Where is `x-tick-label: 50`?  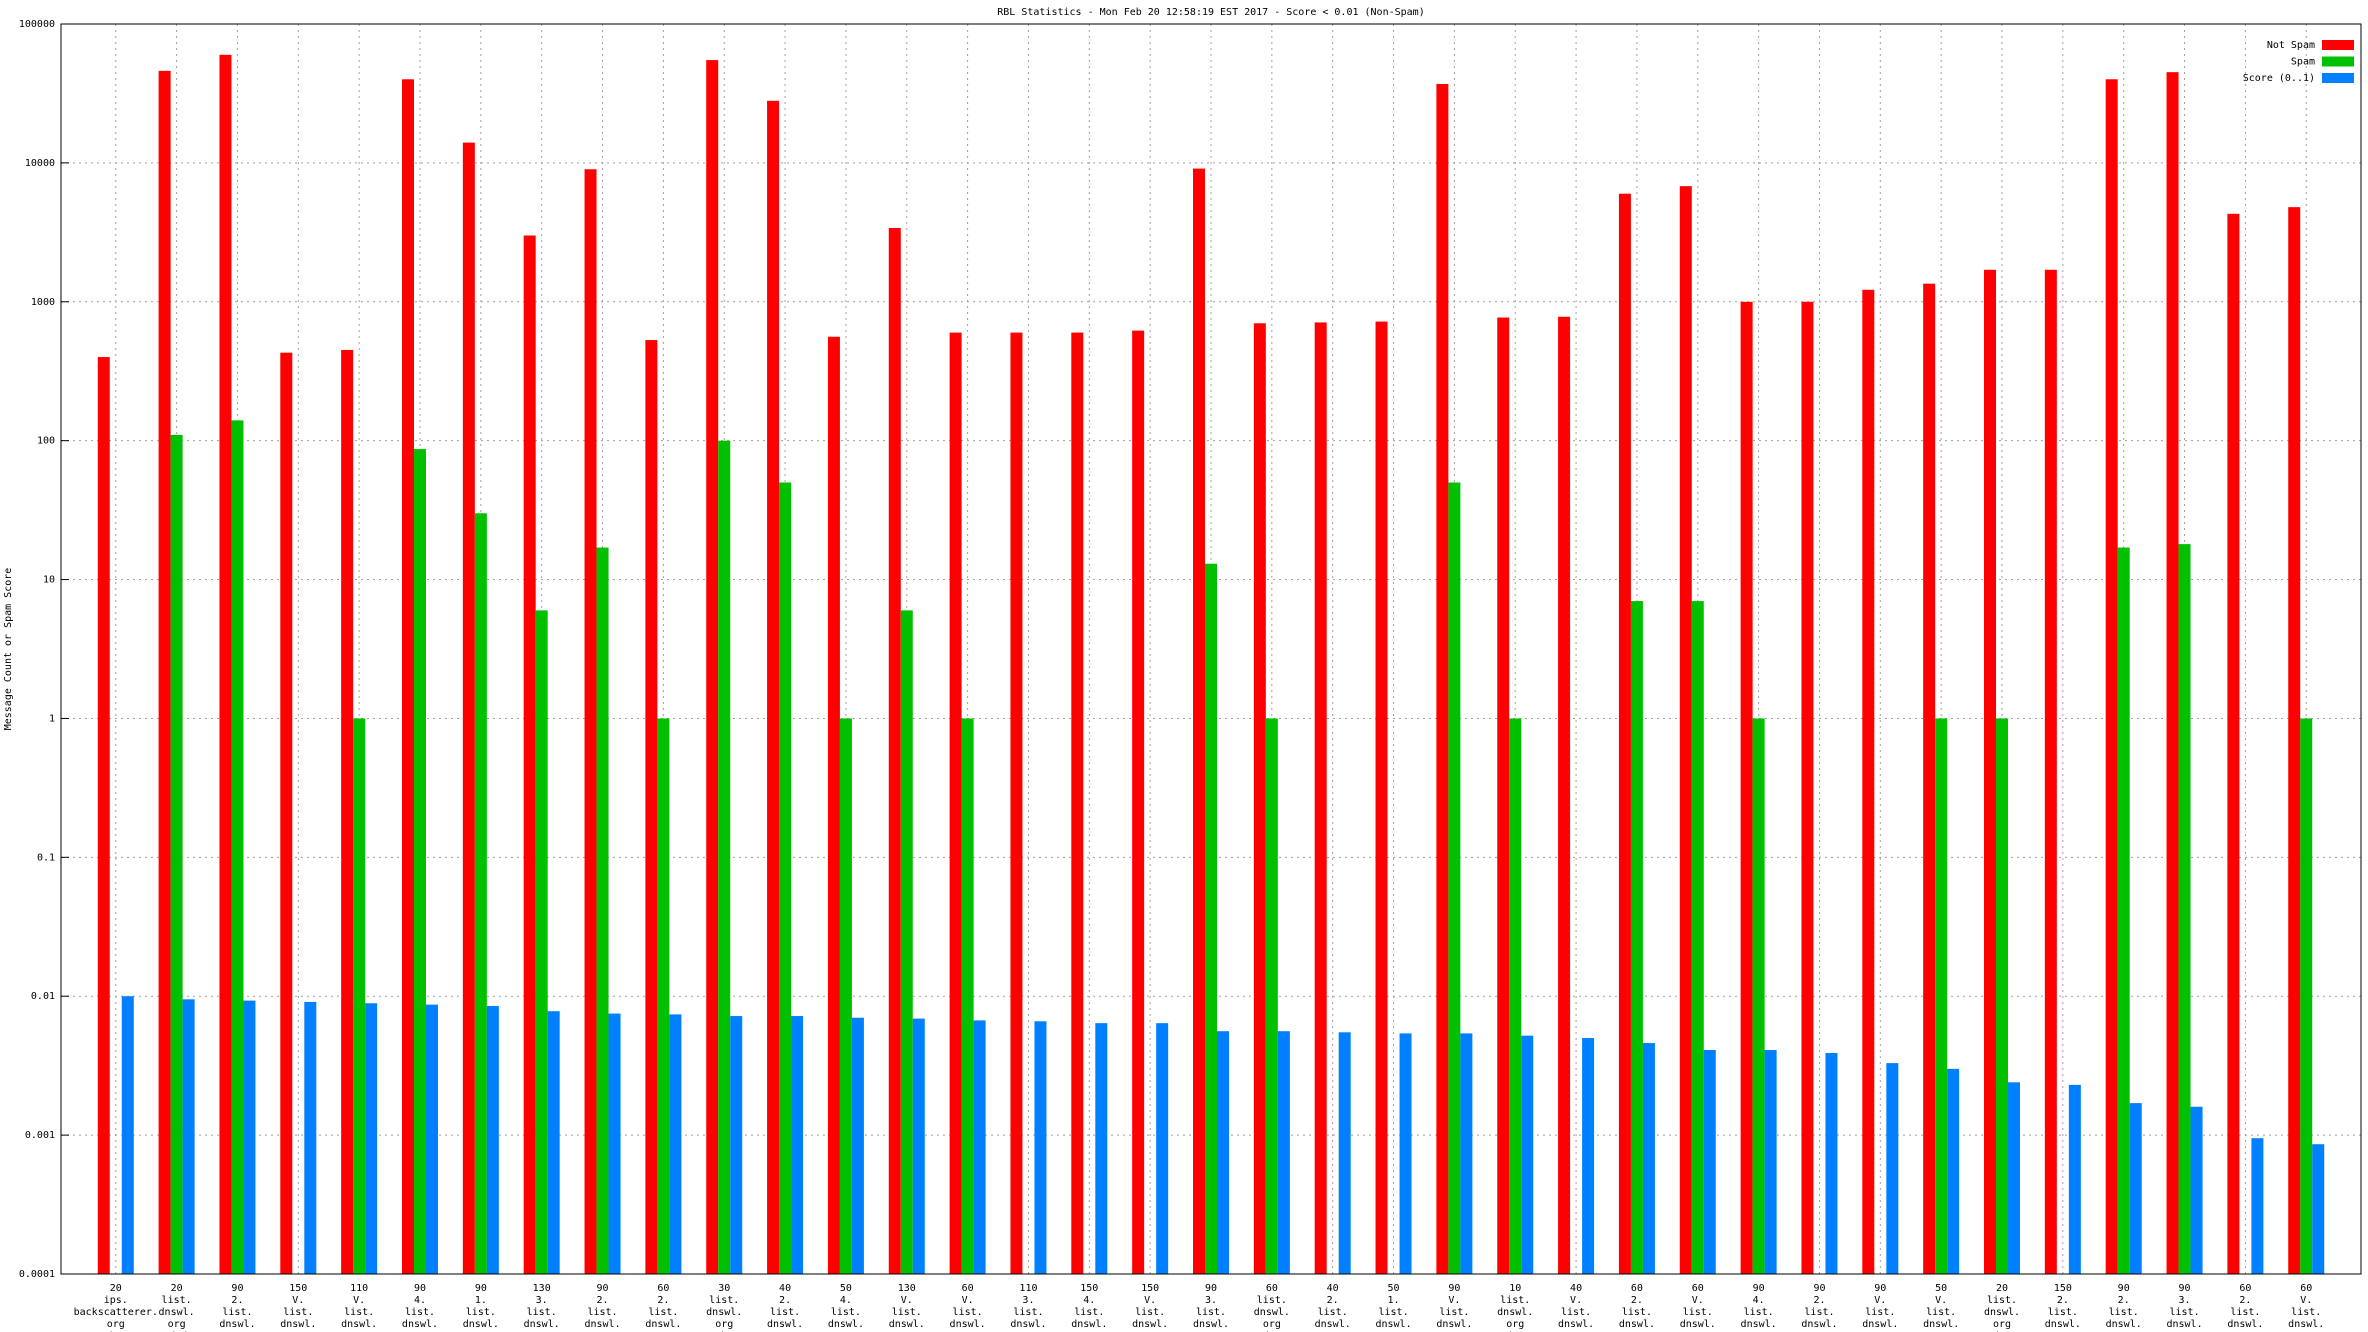
x-tick-label: 50 is located at coordinates (1394, 1288).